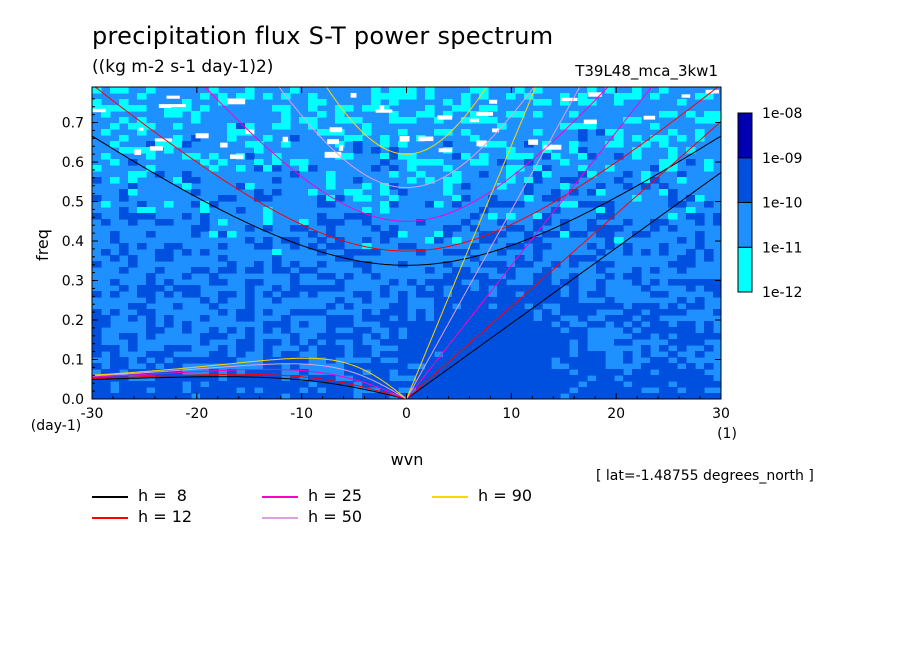 The image size is (904, 654). What do you see at coordinates (249, 381) in the screenshot?
I see `rossby-curve-h50` at bounding box center [249, 381].